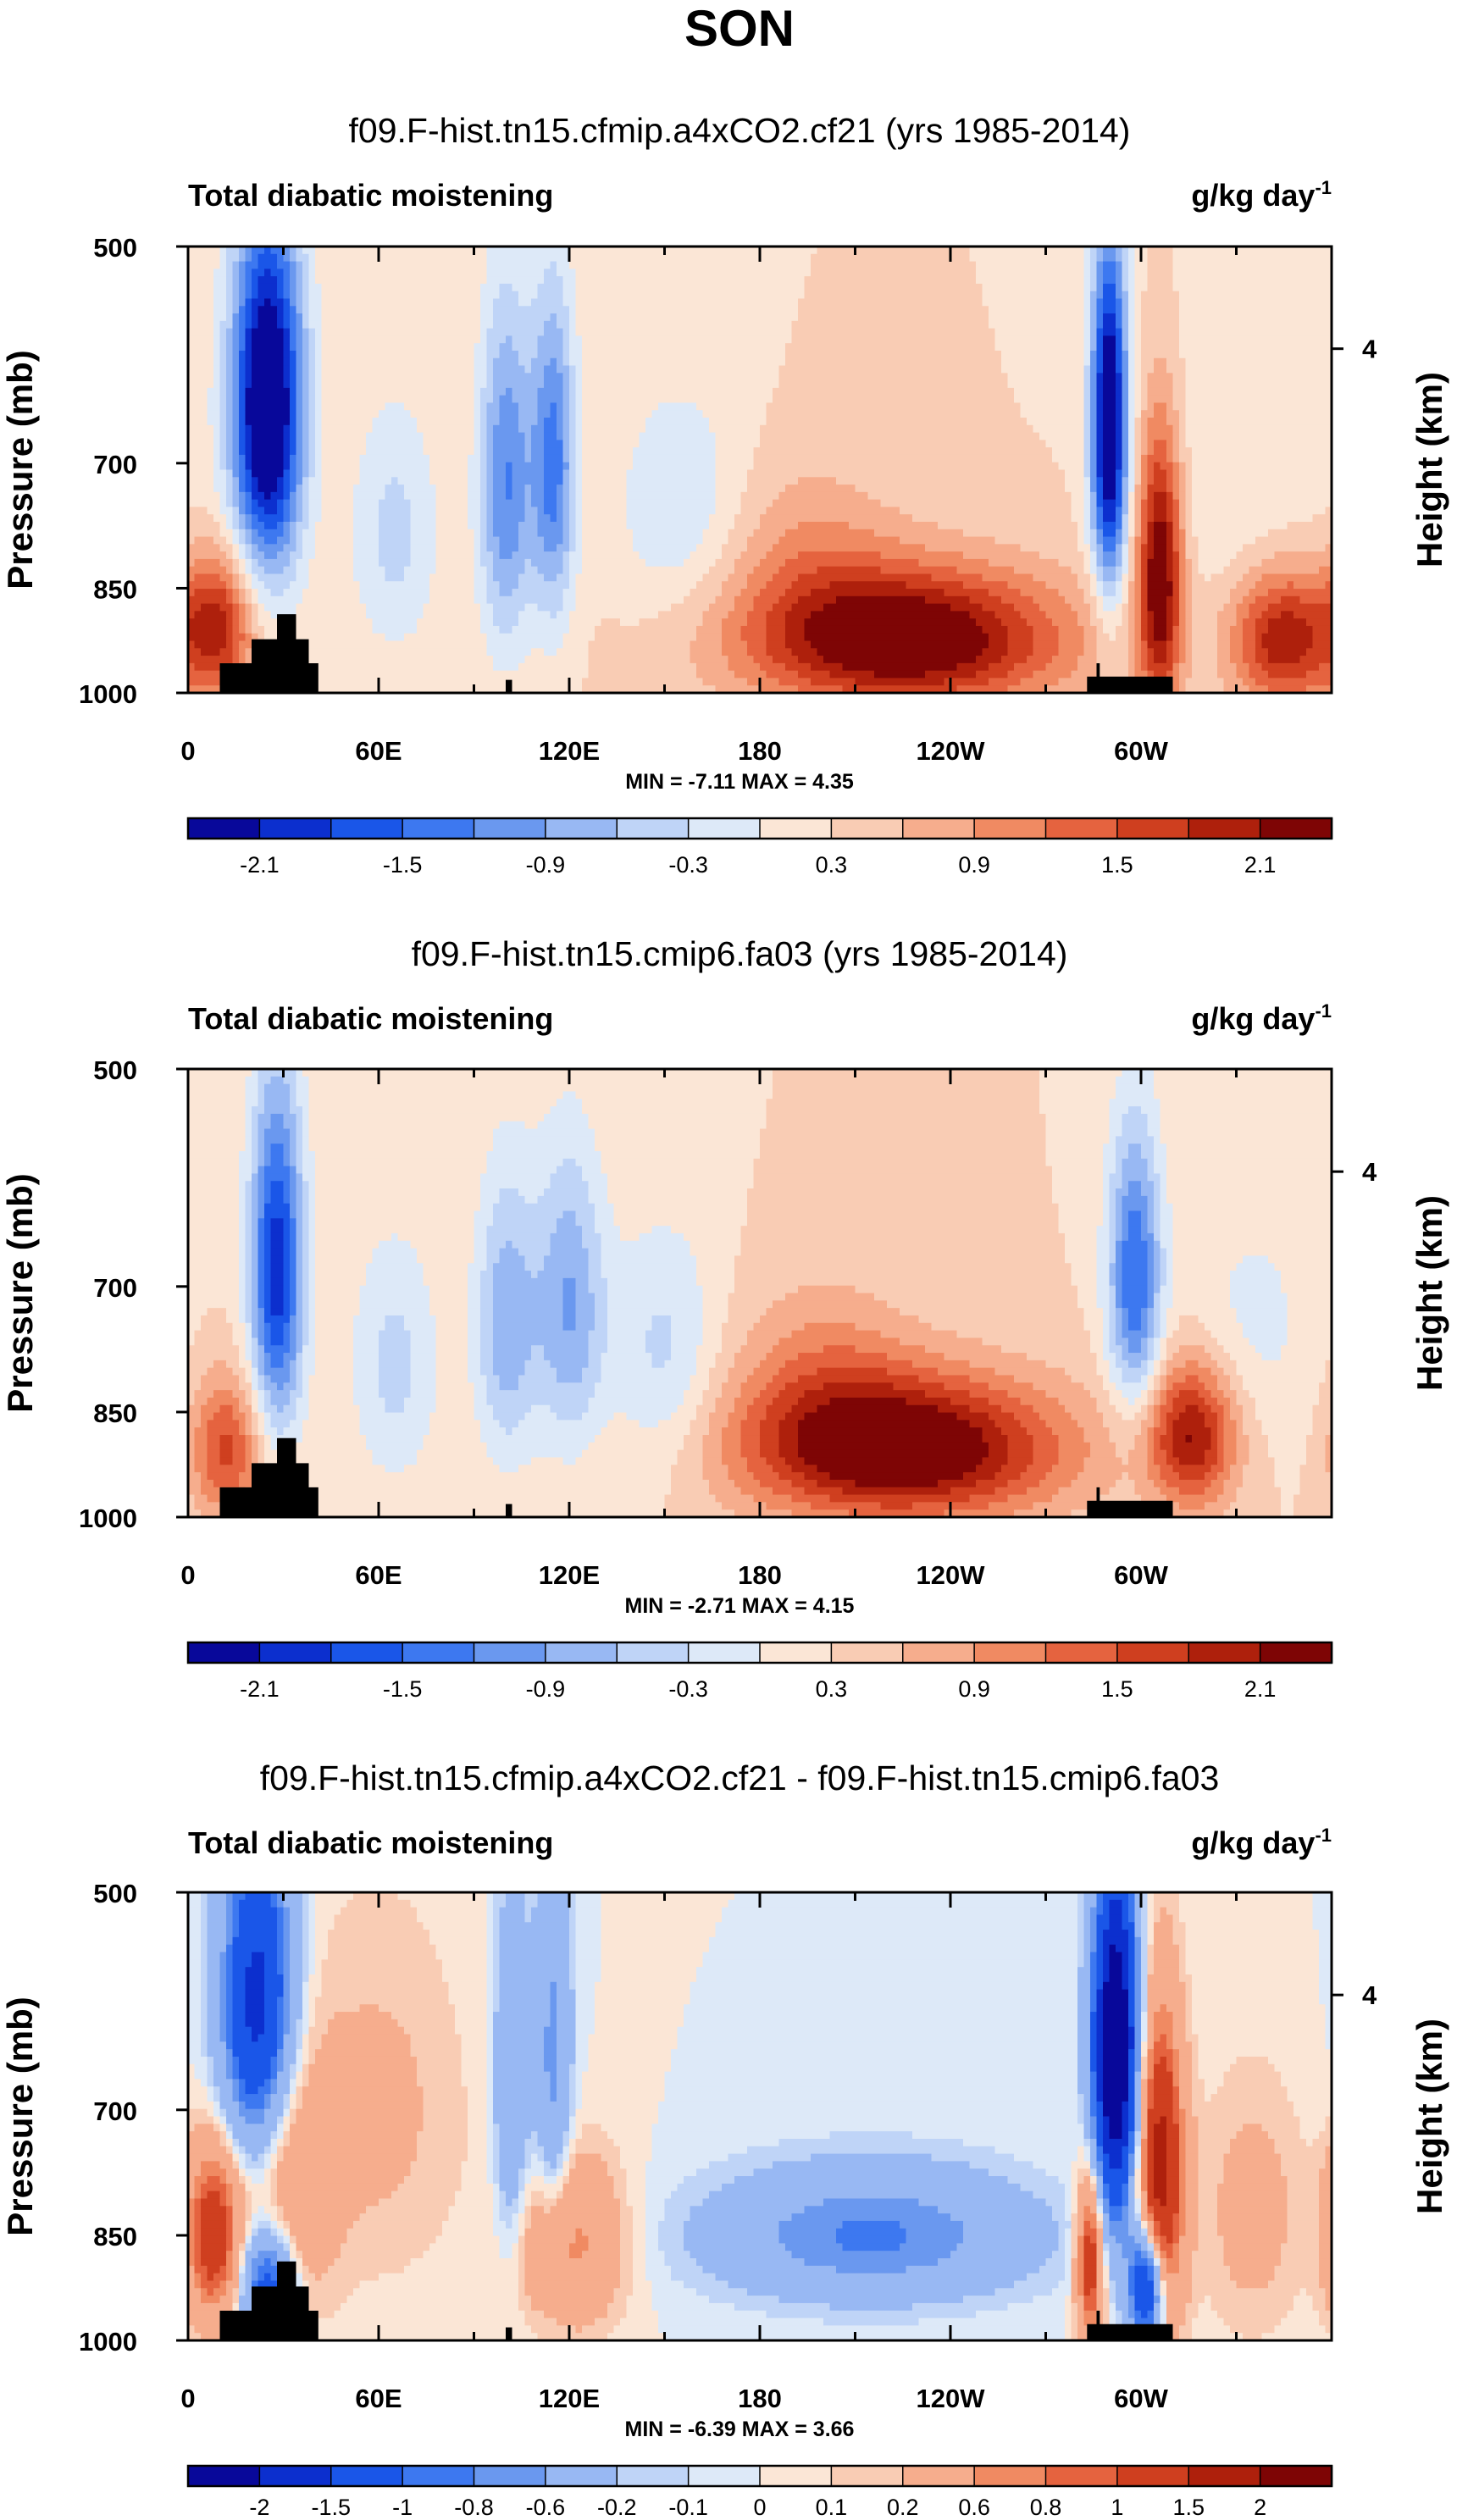 The image size is (1479, 2520). Describe the element at coordinates (760, 470) in the screenshot. I see `field-cells` at that location.